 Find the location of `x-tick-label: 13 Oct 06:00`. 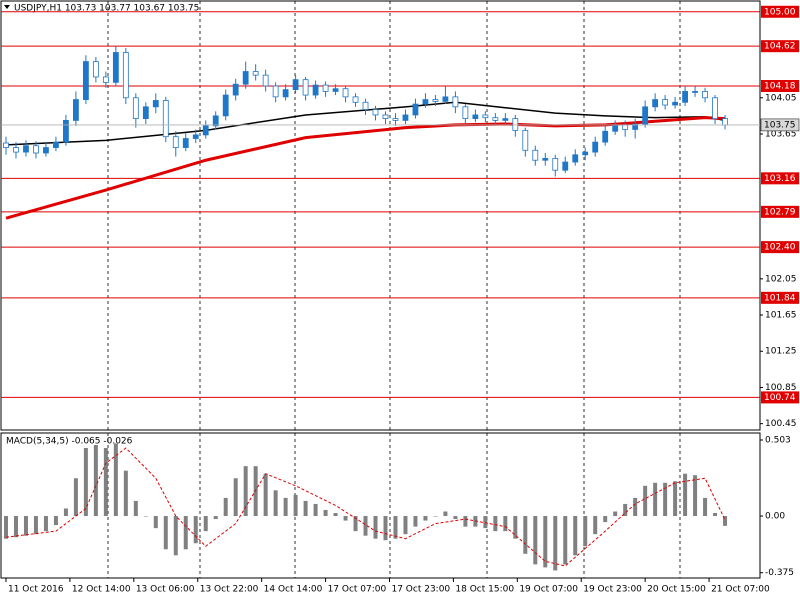

x-tick-label: 13 Oct 06:00 is located at coordinates (165, 590).